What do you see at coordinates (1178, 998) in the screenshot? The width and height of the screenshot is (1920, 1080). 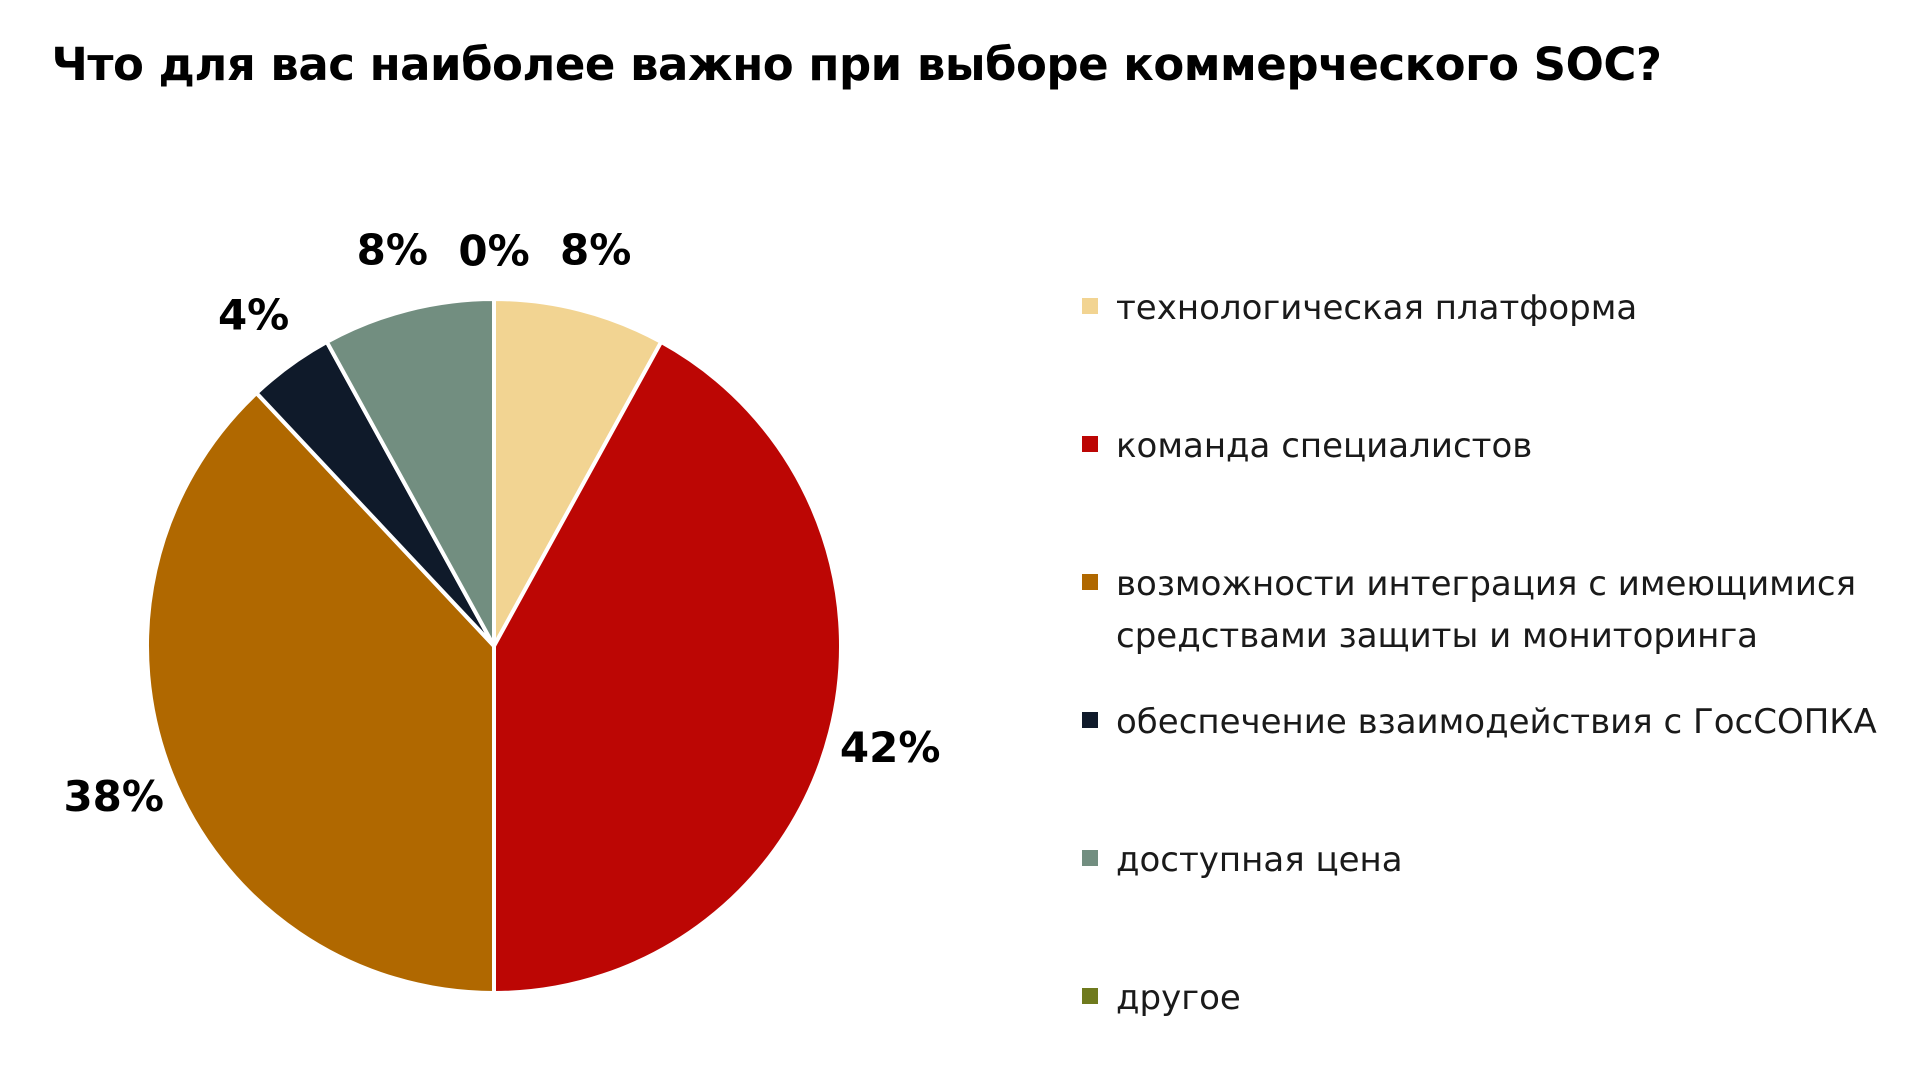 I see `legend-label: другое` at bounding box center [1178, 998].